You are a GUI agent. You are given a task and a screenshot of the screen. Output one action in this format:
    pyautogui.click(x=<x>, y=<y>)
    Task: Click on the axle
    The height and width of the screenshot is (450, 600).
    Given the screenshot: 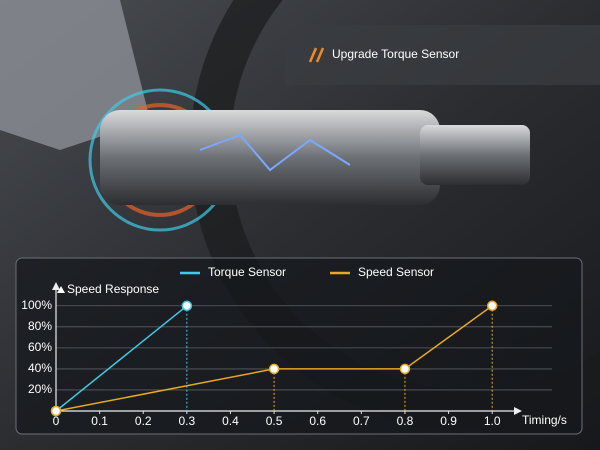 What is the action you would take?
    pyautogui.click(x=475, y=155)
    